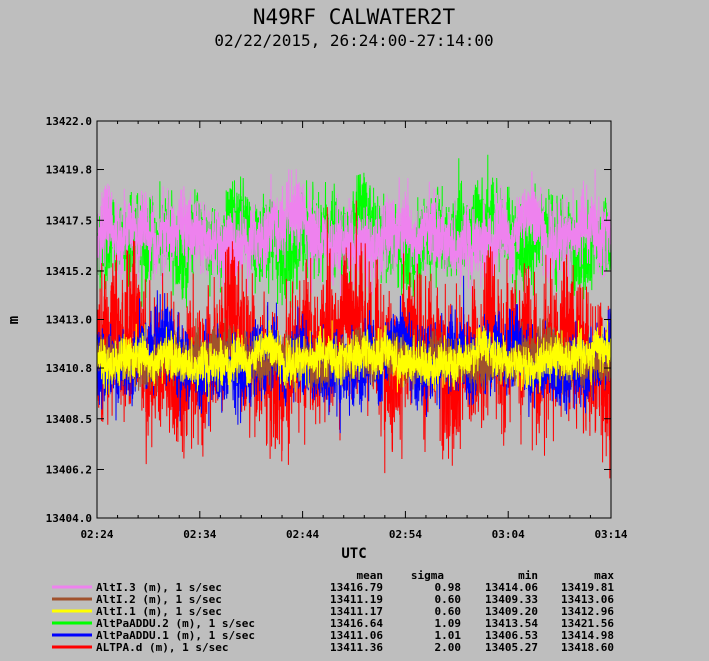 The image size is (709, 661). What do you see at coordinates (175, 623) in the screenshot?
I see `legend-label: AltPaADDU.2 (m), 1 s/sec` at bounding box center [175, 623].